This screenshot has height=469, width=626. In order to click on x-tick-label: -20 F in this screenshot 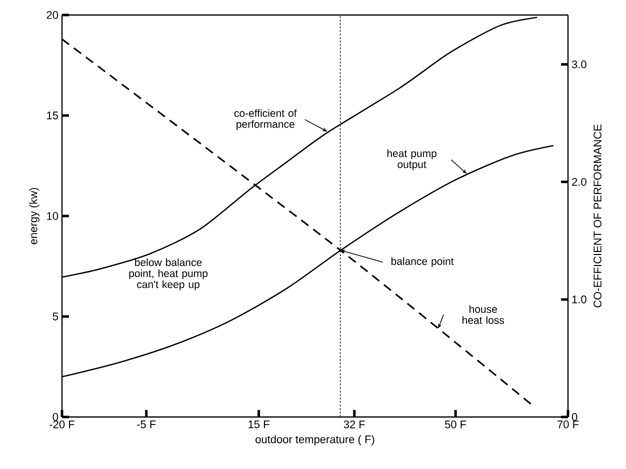, I will do `click(62, 424)`.